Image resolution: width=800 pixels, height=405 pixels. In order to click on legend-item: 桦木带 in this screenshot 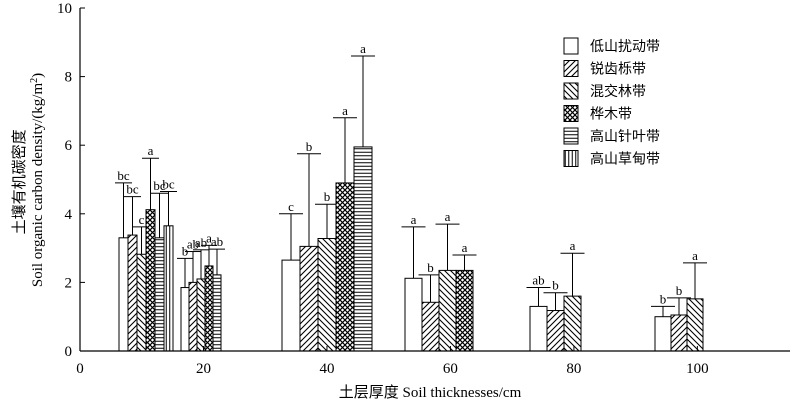, I will do `click(597, 114)`.